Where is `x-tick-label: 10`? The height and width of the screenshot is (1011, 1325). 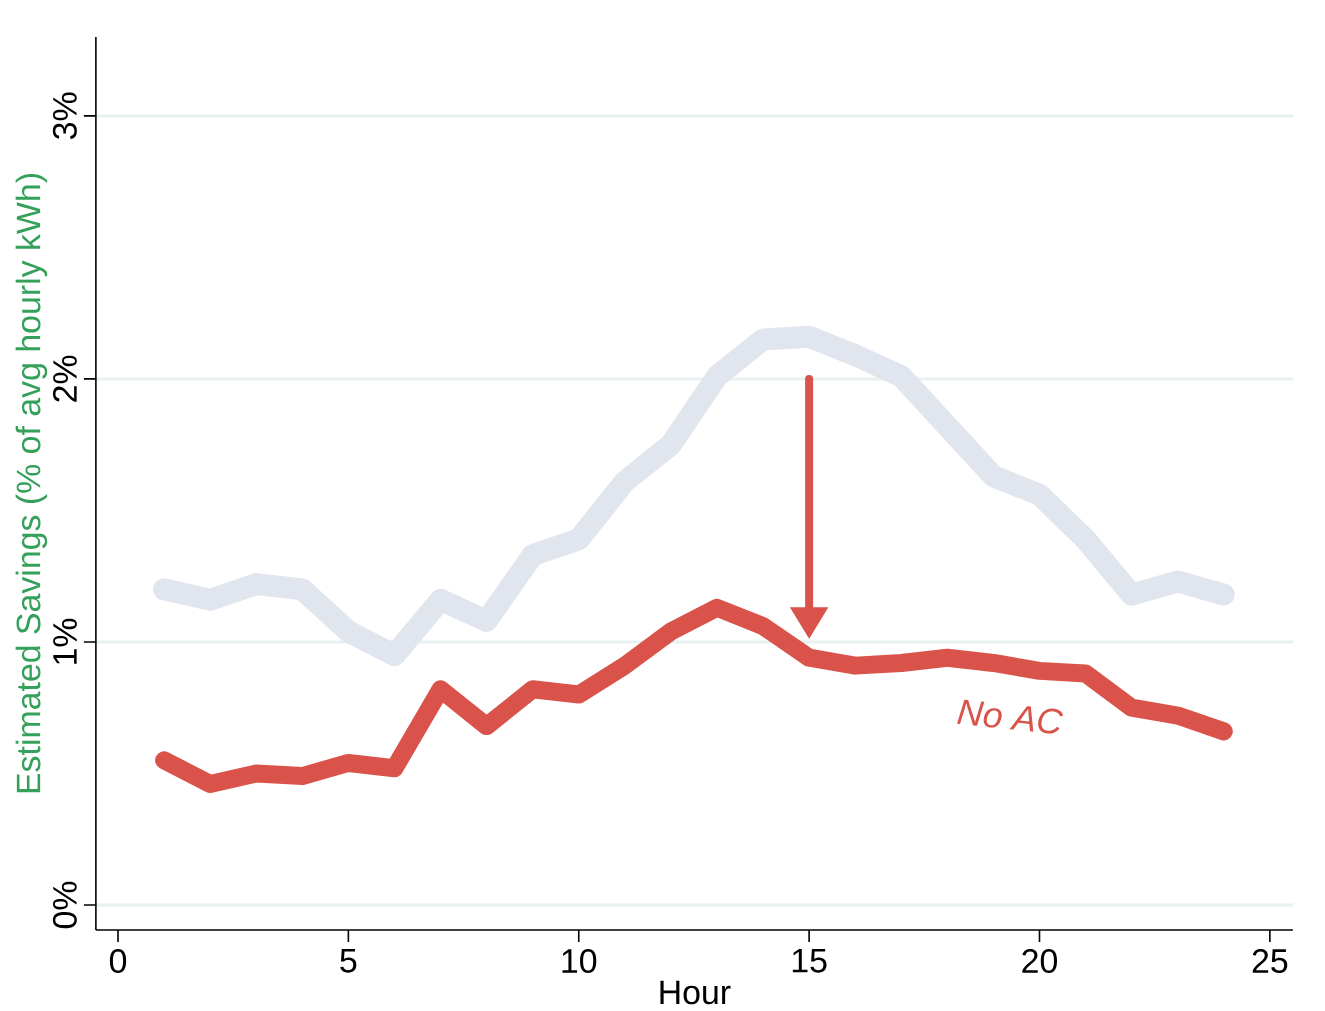
x-tick-label: 10 is located at coordinates (579, 961).